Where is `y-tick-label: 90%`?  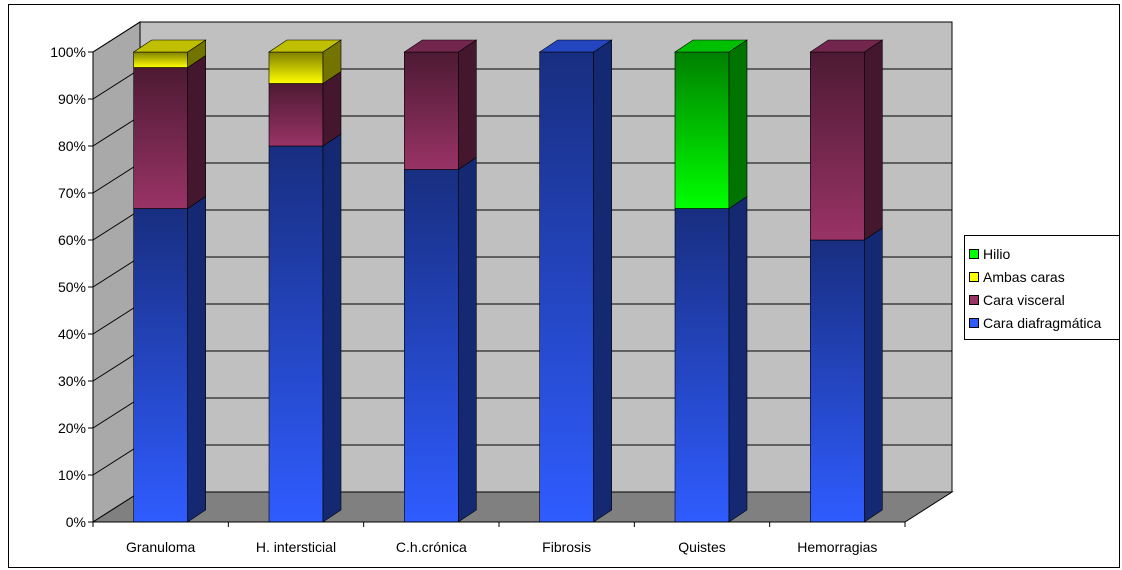 y-tick-label: 90% is located at coordinates (72, 99).